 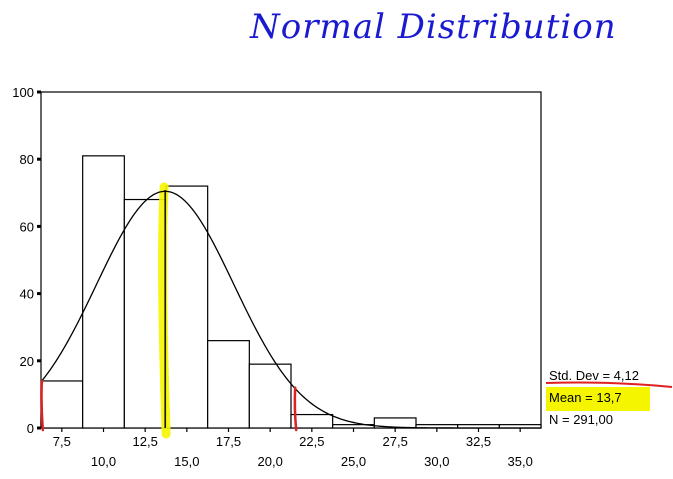 What do you see at coordinates (23, 92) in the screenshot?
I see `y-tick-label-5: 100` at bounding box center [23, 92].